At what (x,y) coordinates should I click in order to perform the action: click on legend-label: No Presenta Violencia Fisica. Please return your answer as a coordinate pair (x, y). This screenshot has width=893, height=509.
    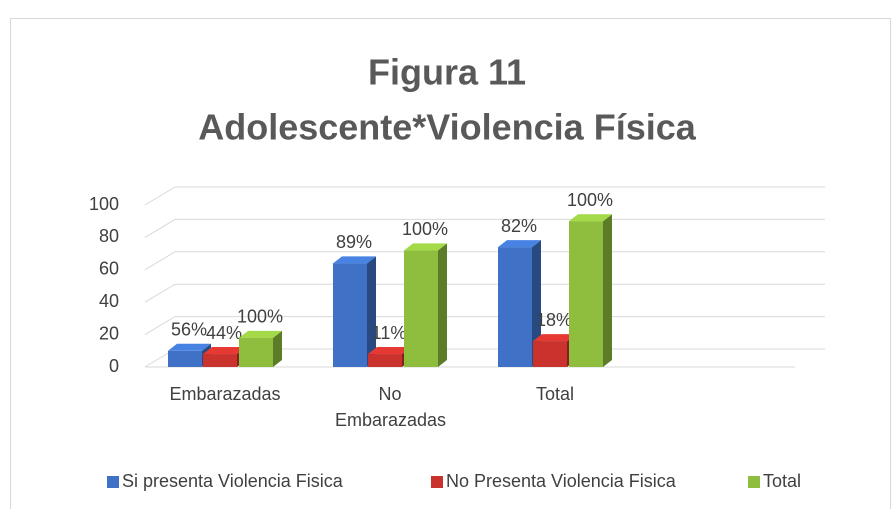
    Looking at the image, I should click on (561, 481).